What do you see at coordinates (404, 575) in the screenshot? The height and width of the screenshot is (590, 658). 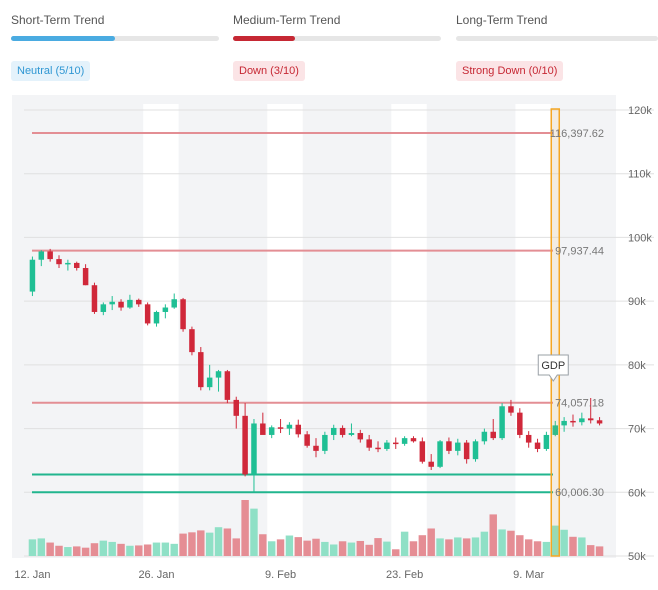 I see `x-tick-label: 23. Feb` at bounding box center [404, 575].